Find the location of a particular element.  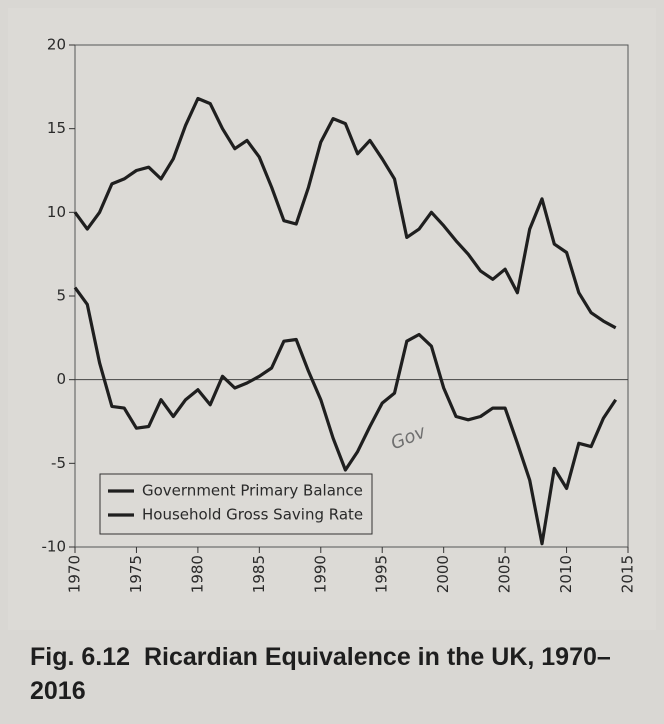

x-tick-label: 1990 is located at coordinates (320, 574).